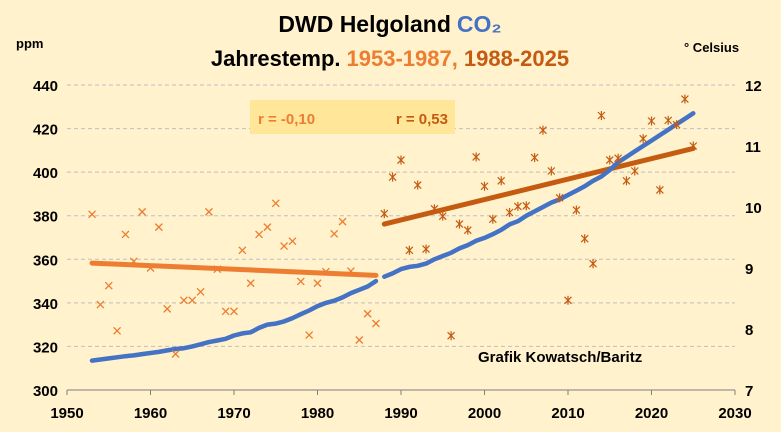 Image resolution: width=781 pixels, height=432 pixels. Describe the element at coordinates (753, 147) in the screenshot. I see `y-right-tick-label: 11` at that location.